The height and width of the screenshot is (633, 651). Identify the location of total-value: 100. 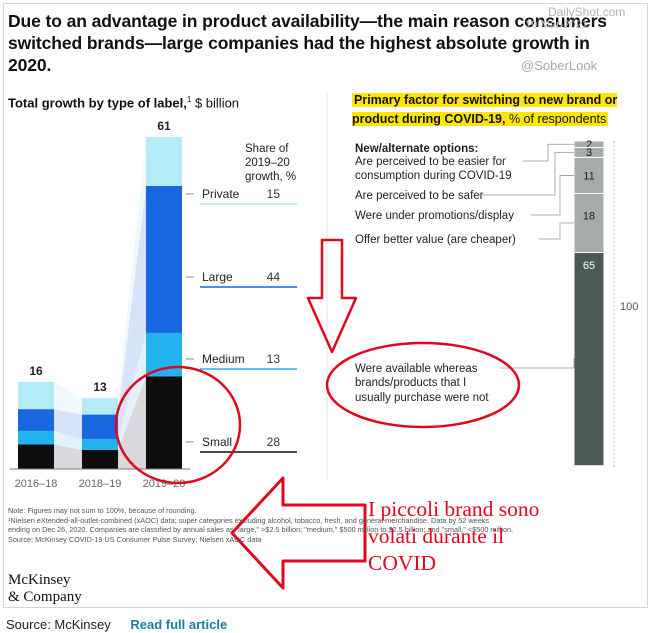
(629, 307).